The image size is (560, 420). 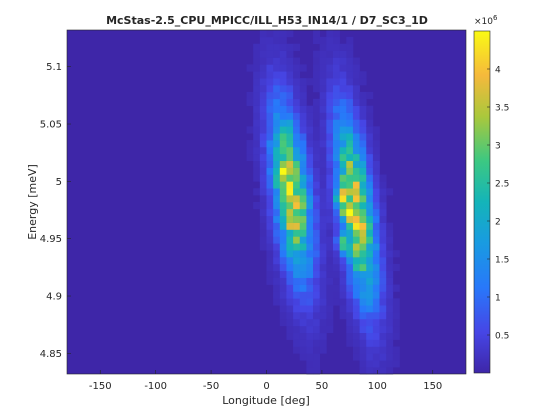 I want to click on x-tick-label: 50, so click(x=322, y=386).